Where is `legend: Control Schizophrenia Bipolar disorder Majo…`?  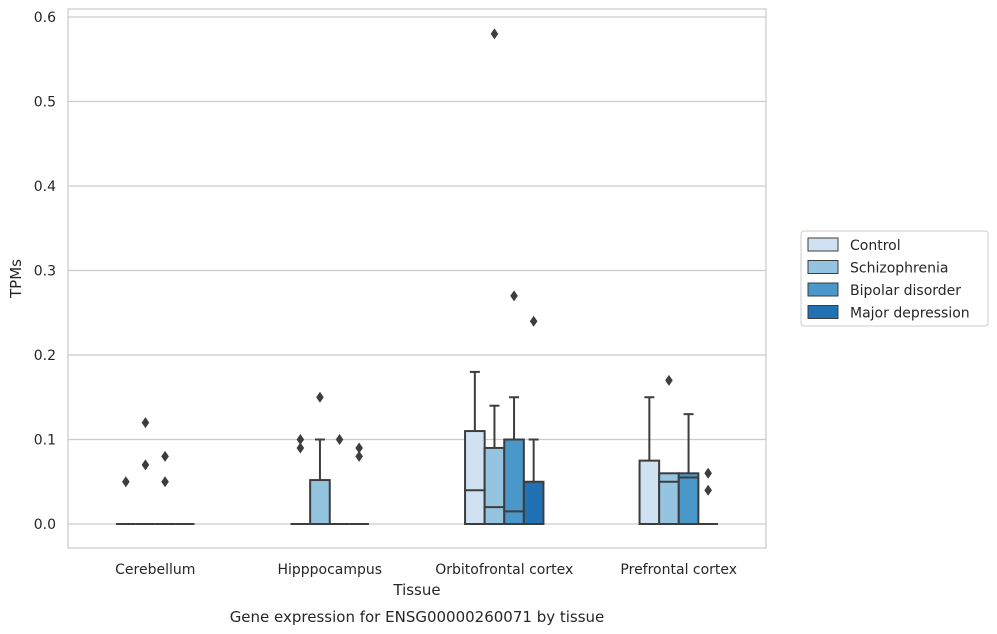 legend: Control Schizophrenia Bipolar disorder Majo… is located at coordinates (894, 278).